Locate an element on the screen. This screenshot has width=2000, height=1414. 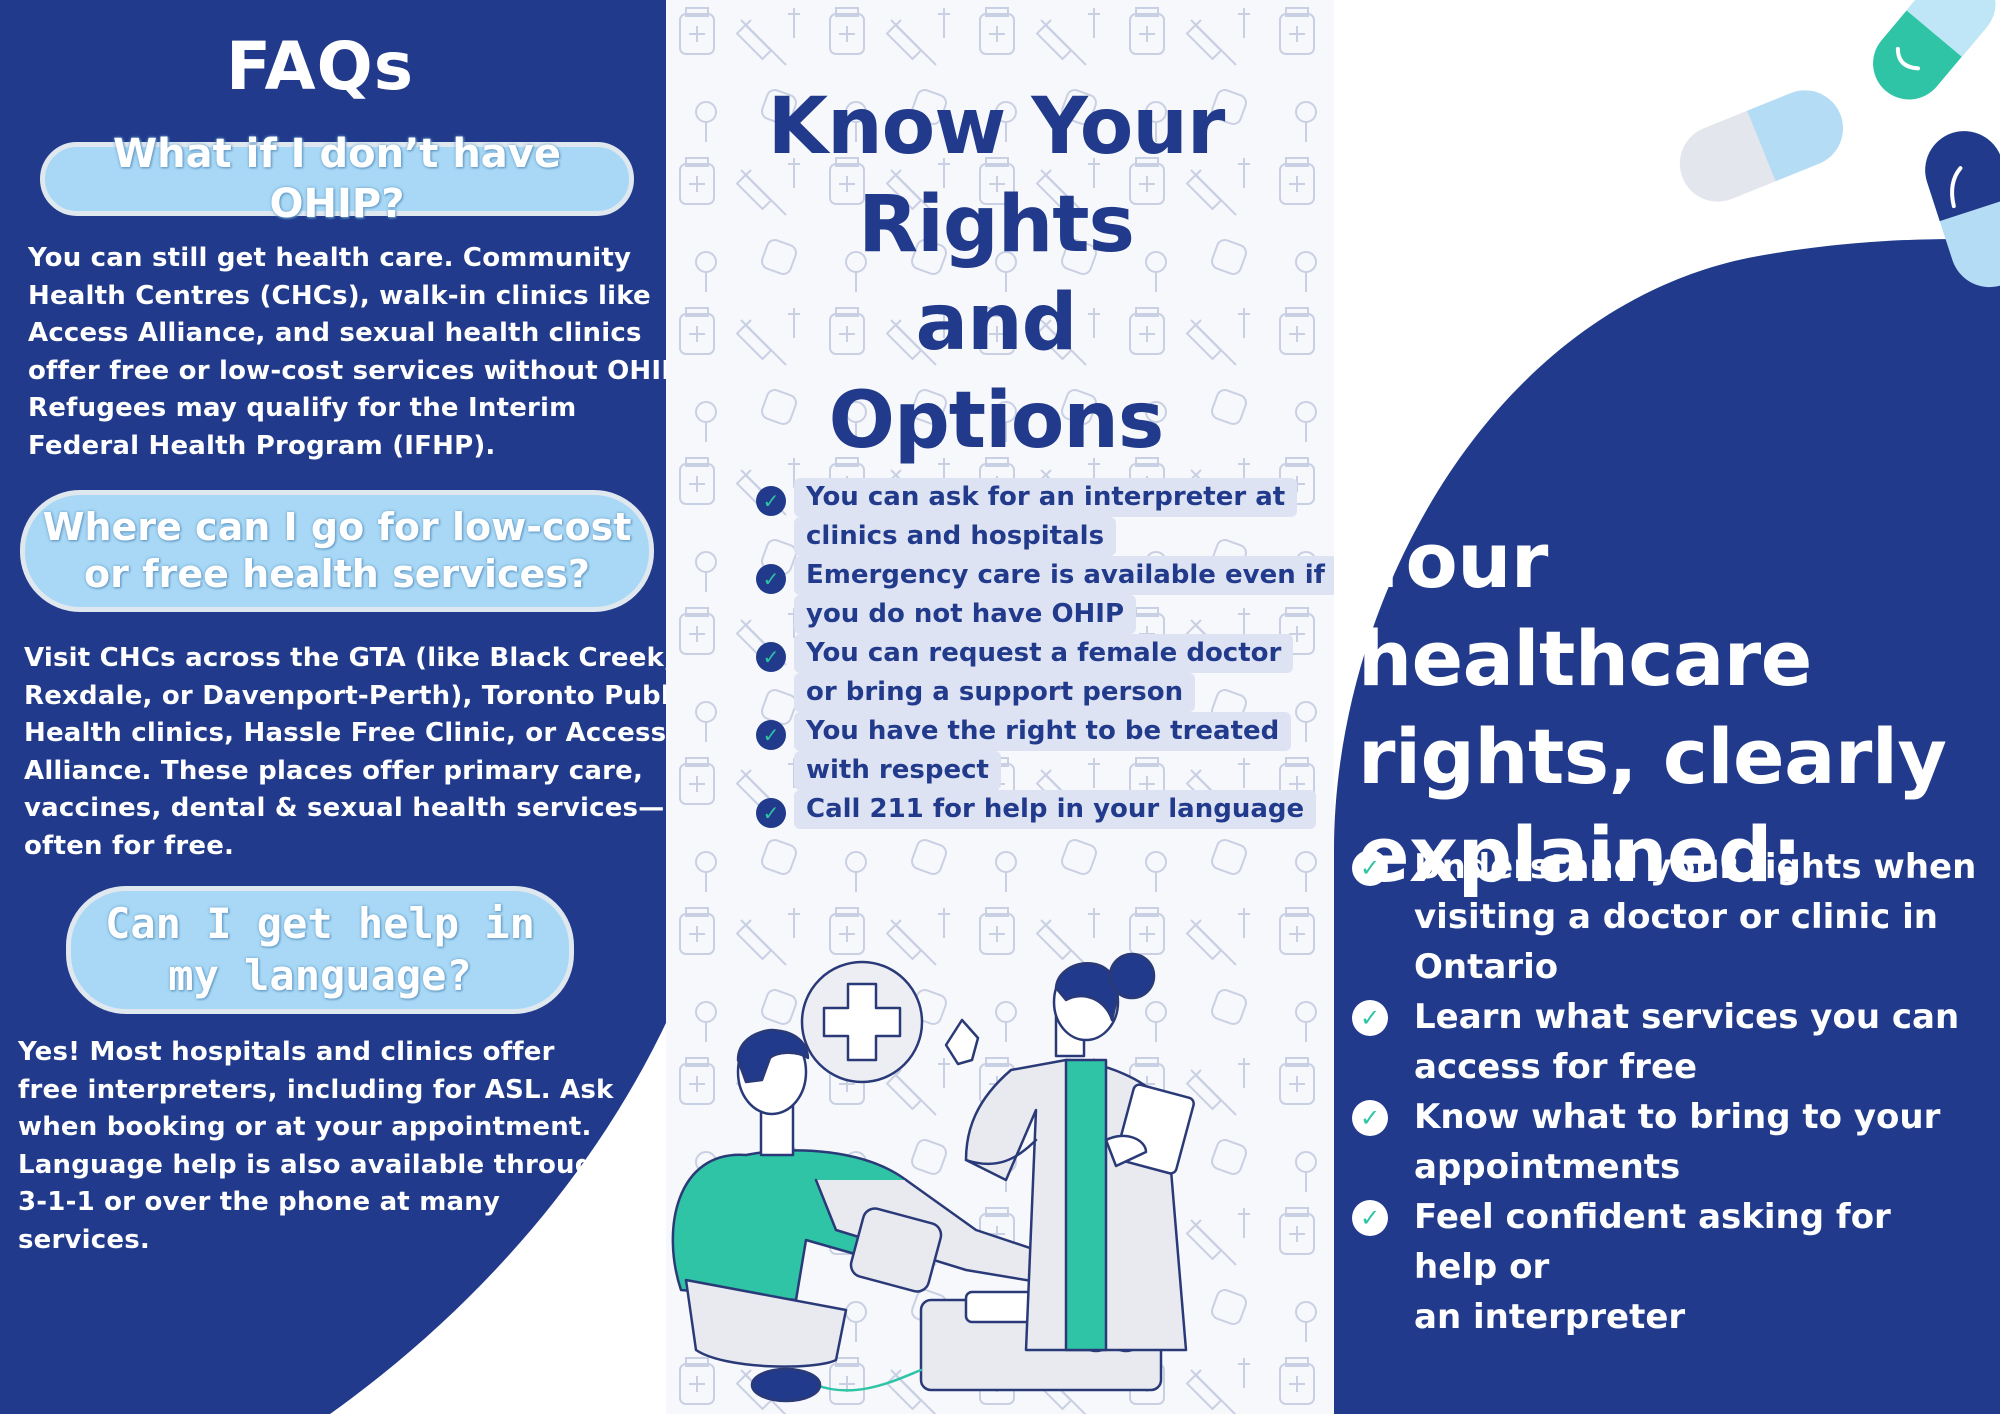
faq-answer-line: You can still get health care. Community is located at coordinates (330, 258).